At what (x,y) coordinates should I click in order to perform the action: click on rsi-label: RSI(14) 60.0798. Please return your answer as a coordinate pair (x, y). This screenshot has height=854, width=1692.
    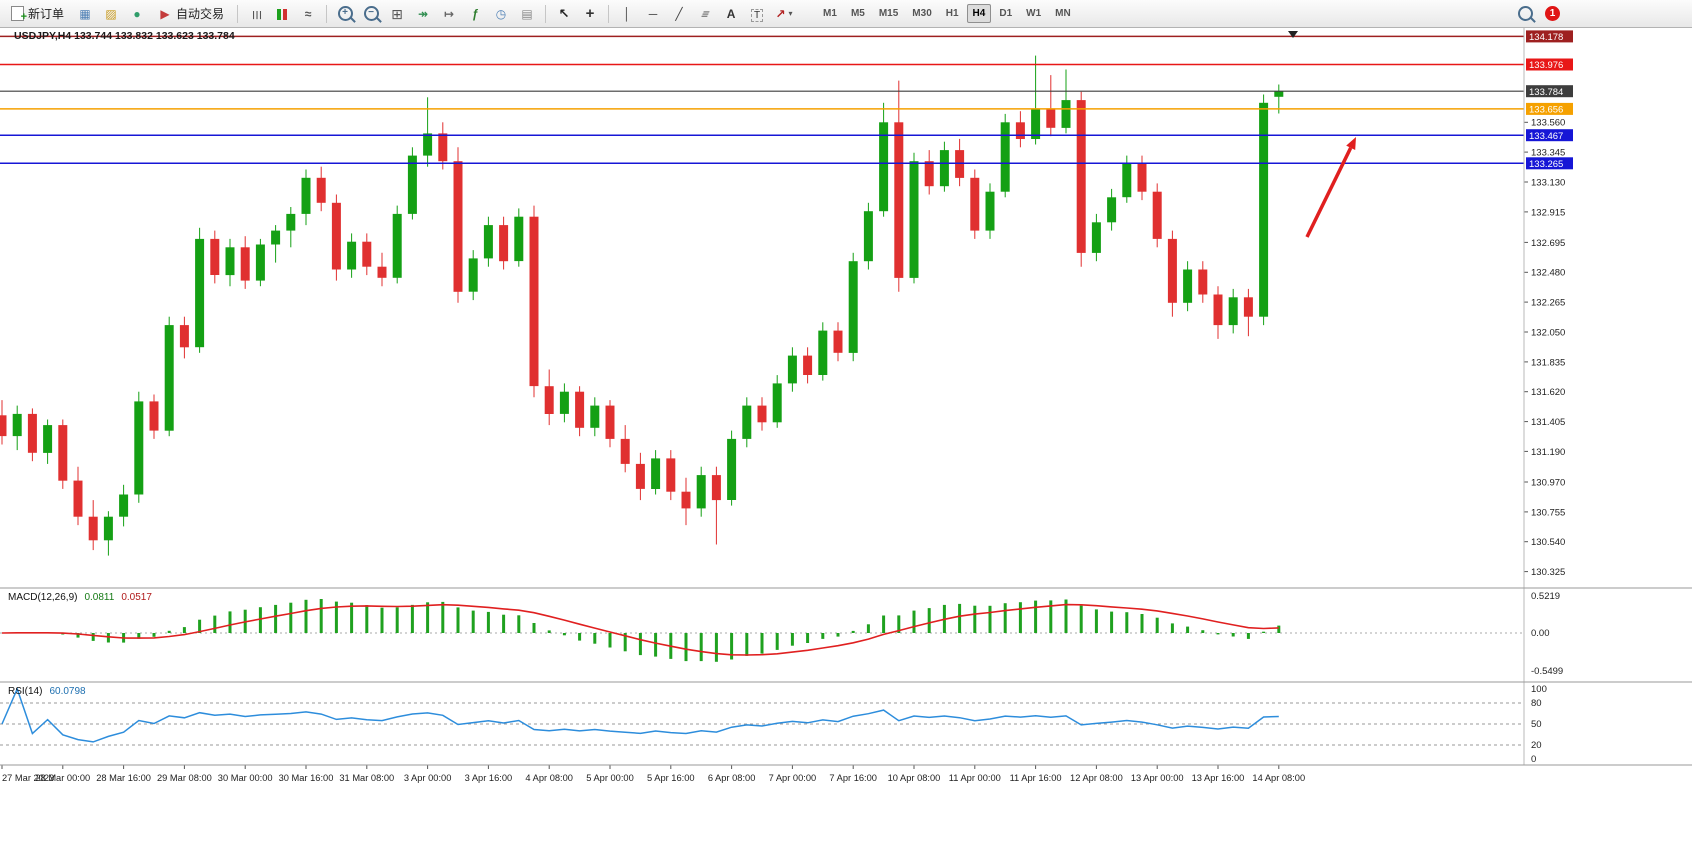
    Looking at the image, I should click on (47, 691).